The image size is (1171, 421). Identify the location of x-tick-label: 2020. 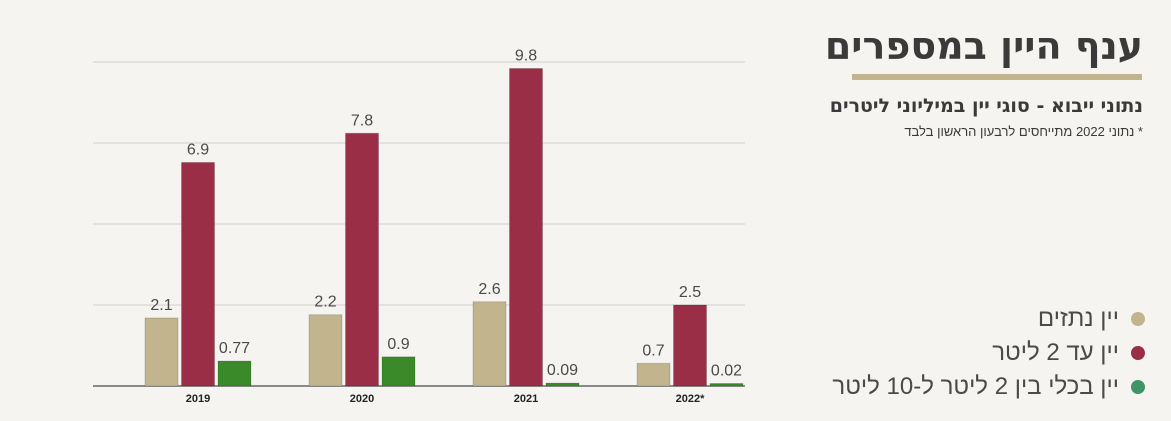
(362, 399).